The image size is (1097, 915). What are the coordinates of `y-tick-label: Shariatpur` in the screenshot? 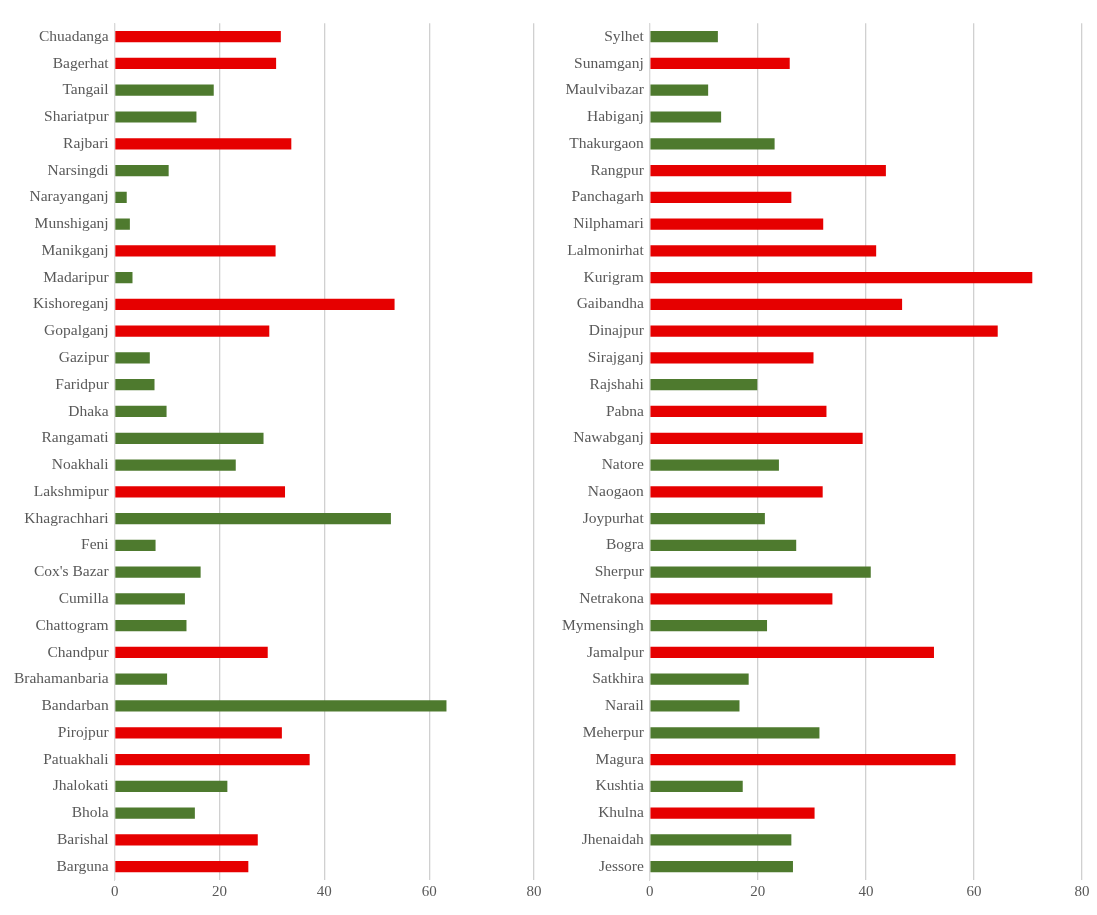 It's located at (77, 116).